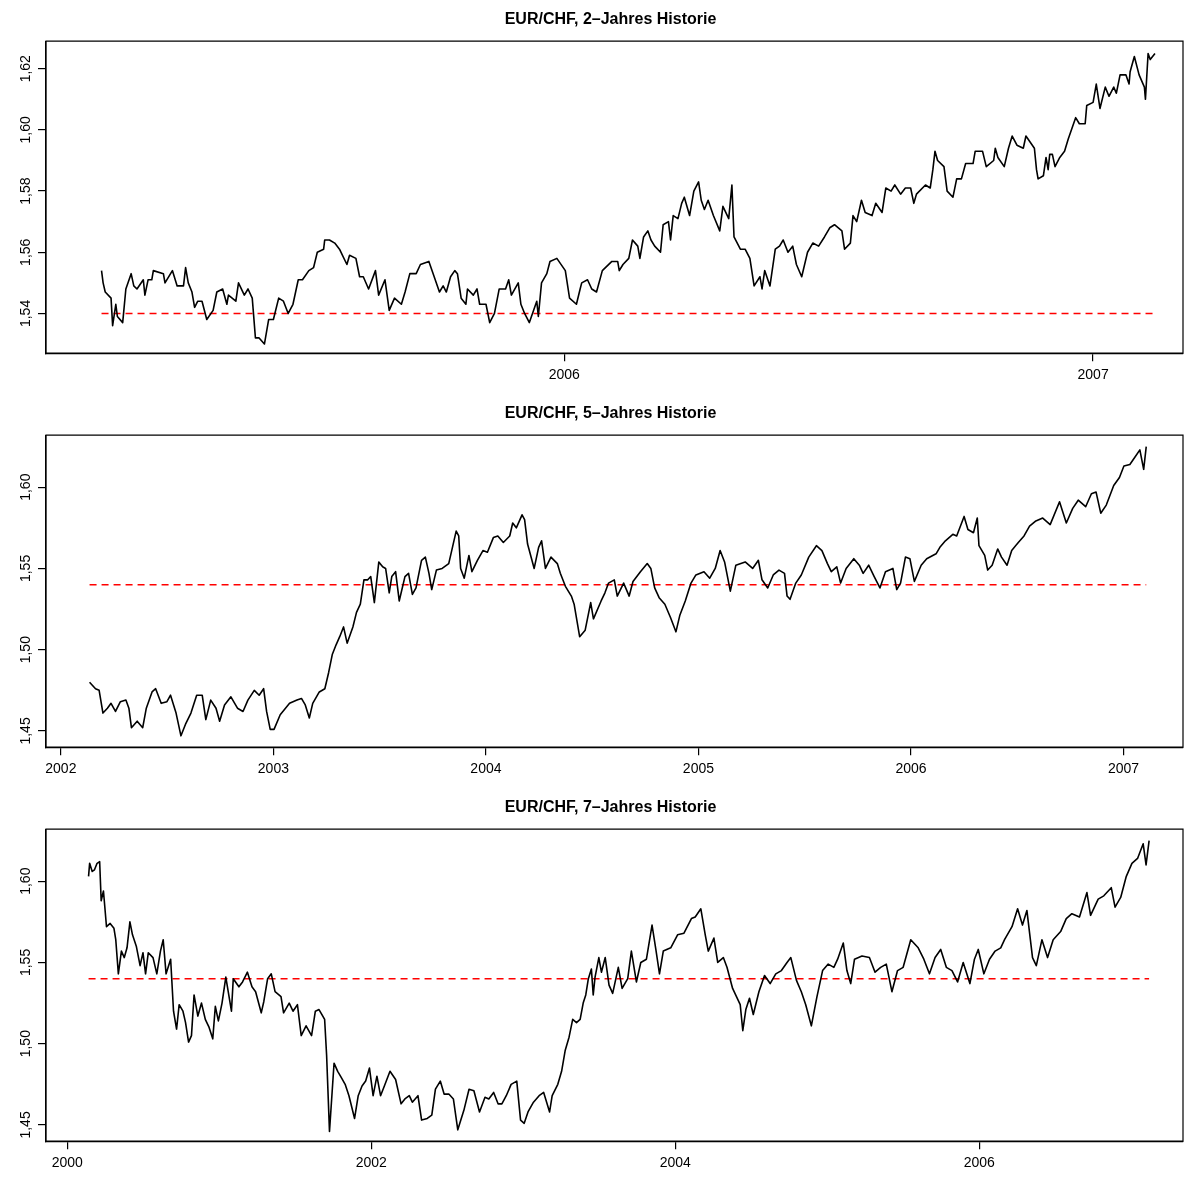 This screenshot has width=1184, height=1182. I want to click on x-tick-label: 2000, so click(67, 1162).